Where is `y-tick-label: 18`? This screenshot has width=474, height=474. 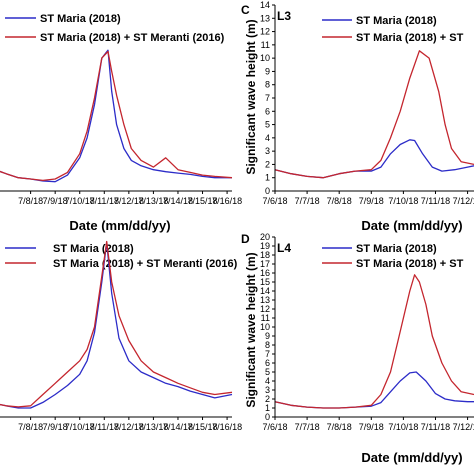 y-tick-label: 18 is located at coordinates (265, 255).